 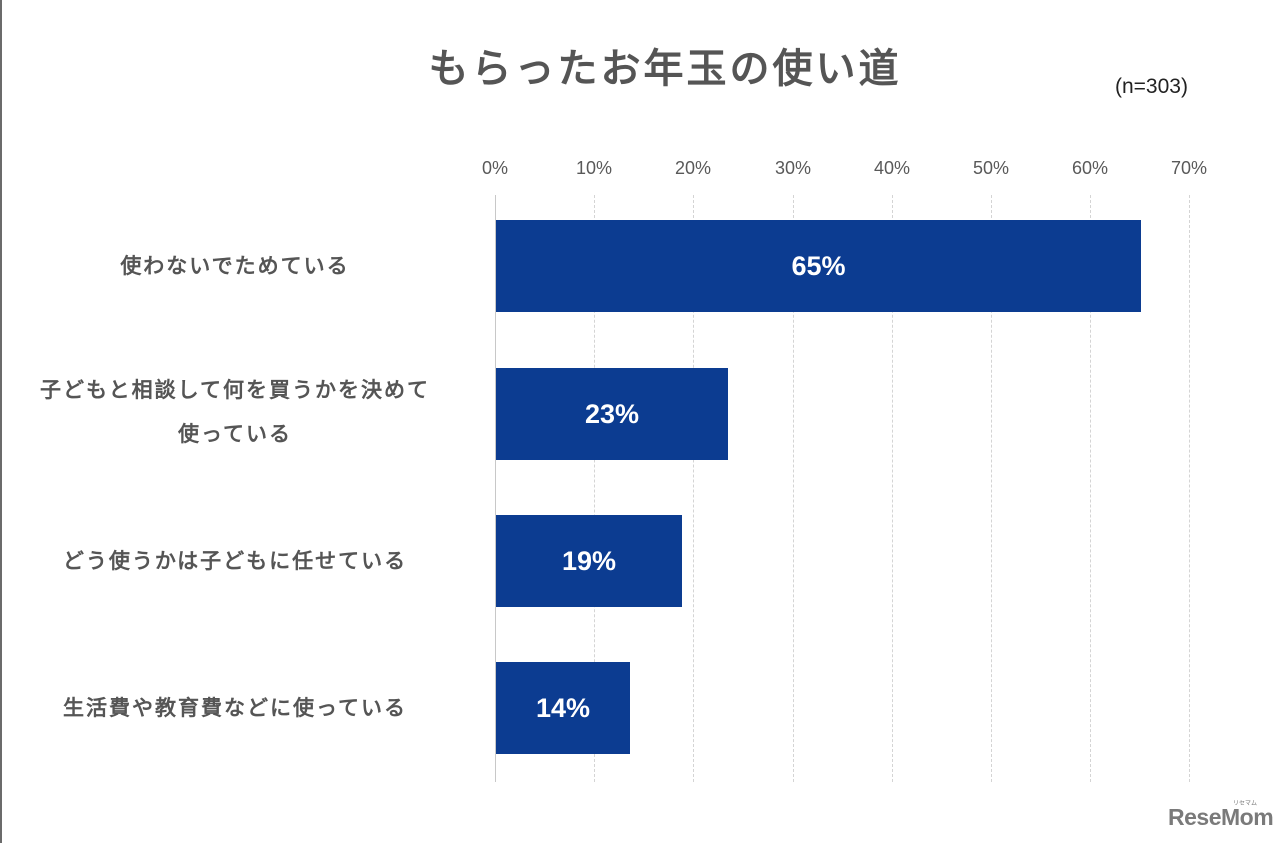 I want to click on category-label-text: 子どもと相談して何を買うかを決めて, so click(x=235, y=390).